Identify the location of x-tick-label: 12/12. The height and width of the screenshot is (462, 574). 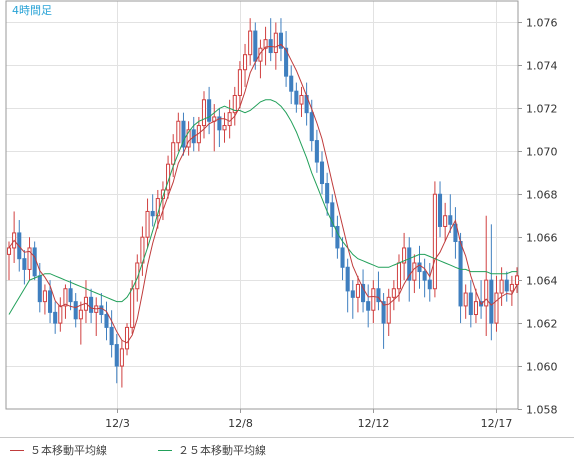
(374, 423).